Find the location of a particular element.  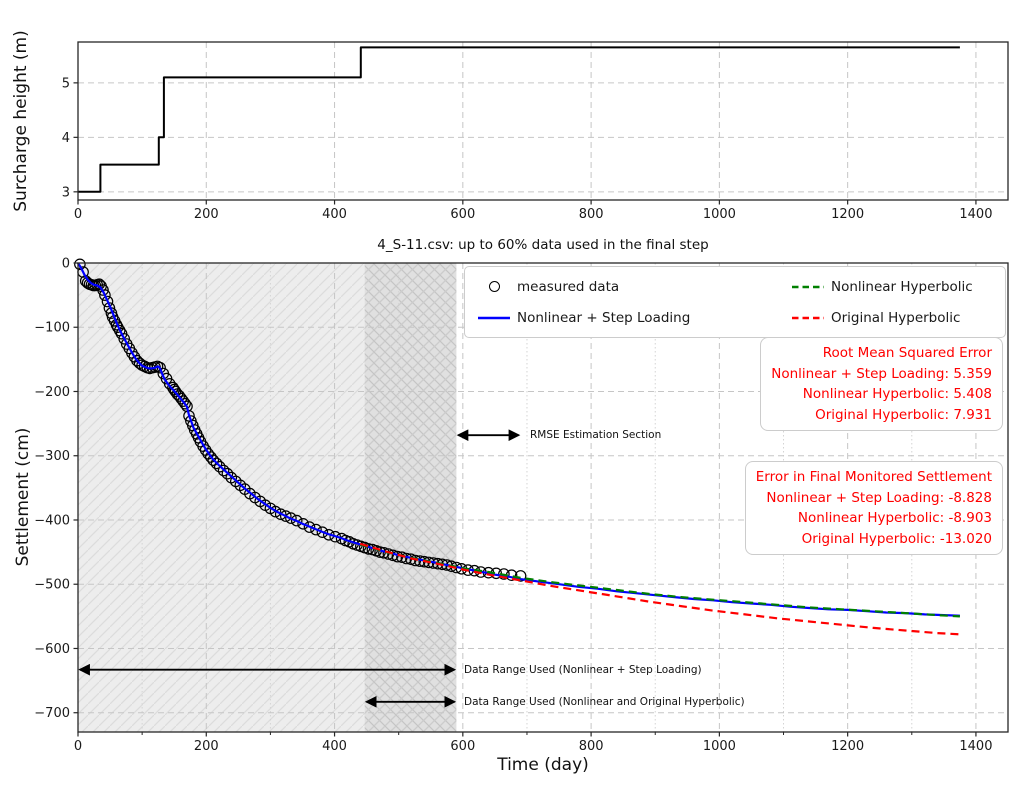

y-tick-label: −400 is located at coordinates (52, 520).